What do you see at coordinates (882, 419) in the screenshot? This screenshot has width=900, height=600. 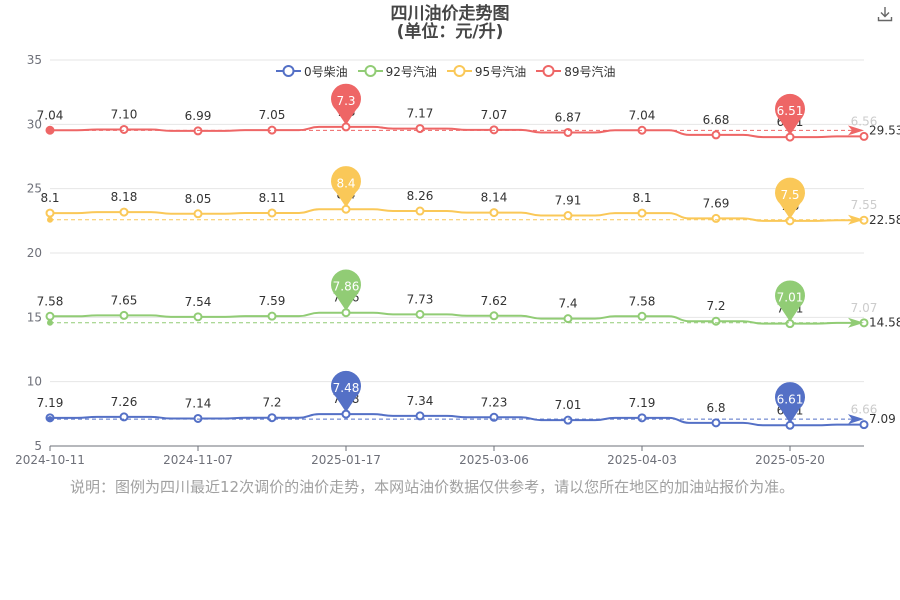 I see `average-label: 7.09` at bounding box center [882, 419].